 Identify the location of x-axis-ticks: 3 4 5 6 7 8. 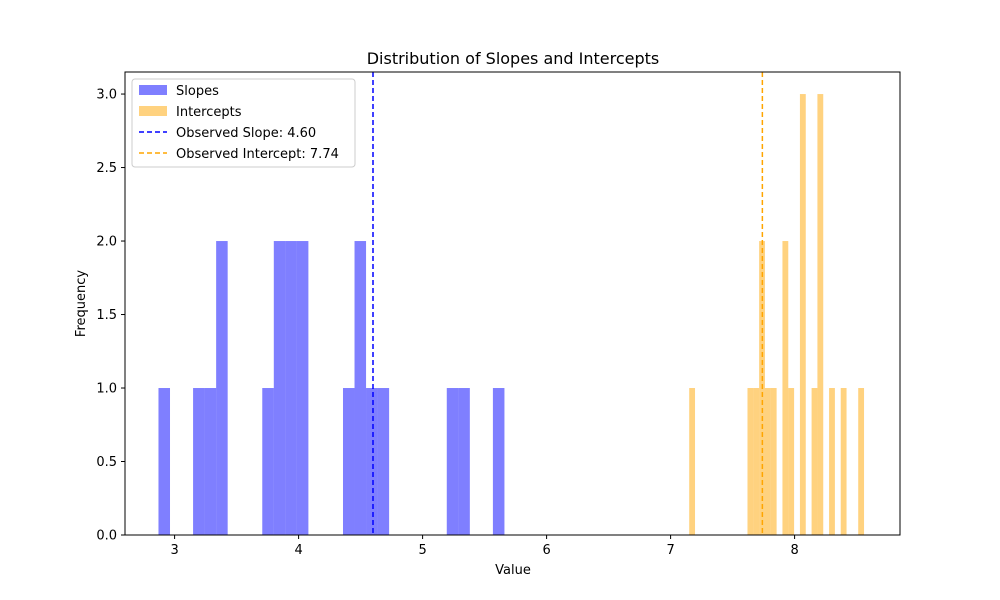
(484, 546).